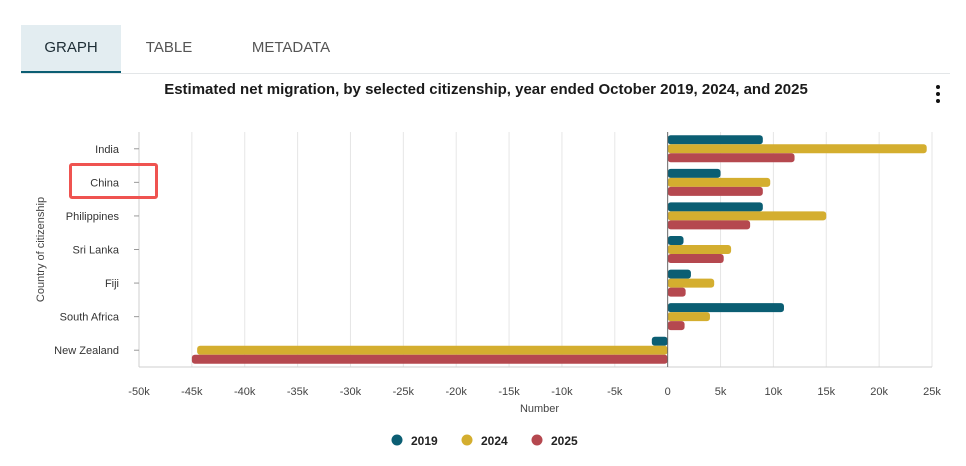 This screenshot has width=966, height=466. Describe the element at coordinates (192, 392) in the screenshot. I see `x-tick-label: -45k` at that location.